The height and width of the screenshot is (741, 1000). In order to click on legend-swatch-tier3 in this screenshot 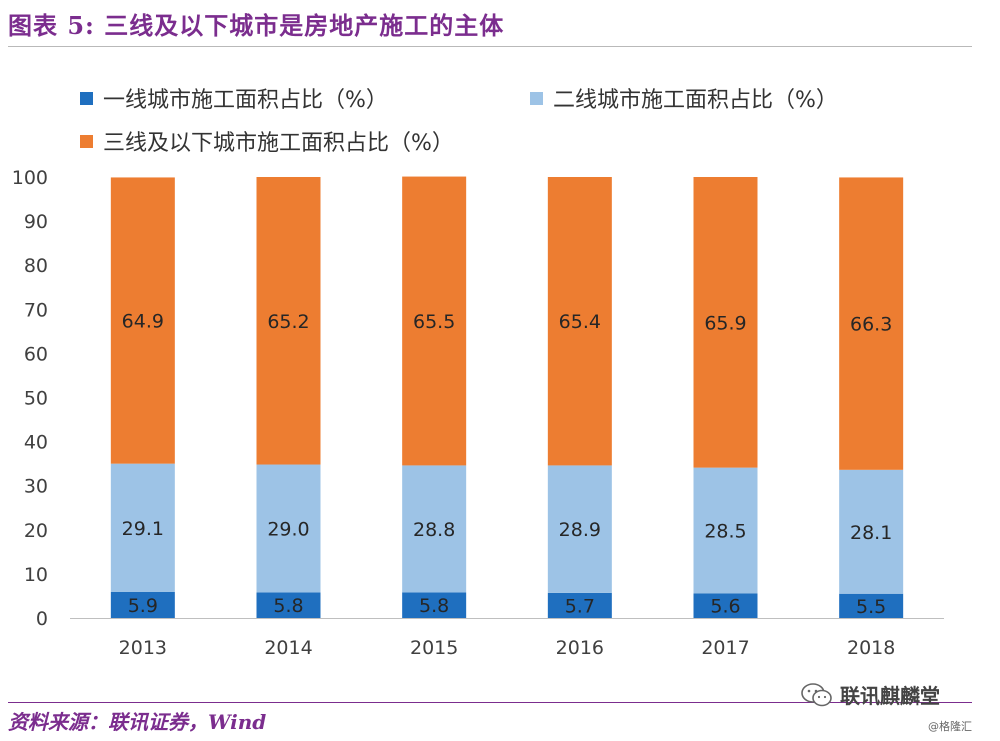, I will do `click(86, 141)`.